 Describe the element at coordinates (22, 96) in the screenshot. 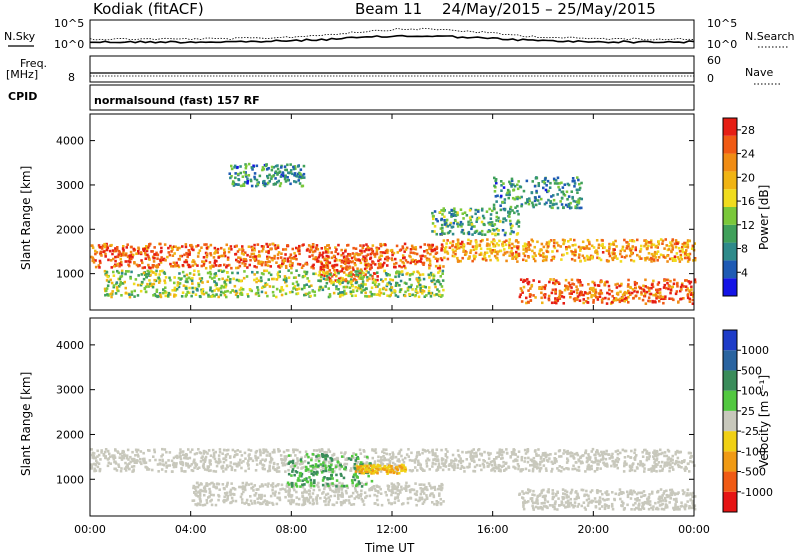

I see `cpid-label: CPID` at that location.